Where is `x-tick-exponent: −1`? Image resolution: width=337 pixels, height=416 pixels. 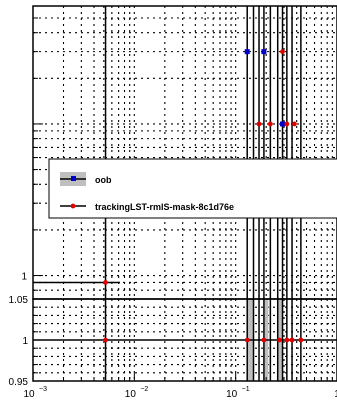
x-tick-exponent: −1 is located at coordinates (246, 389).